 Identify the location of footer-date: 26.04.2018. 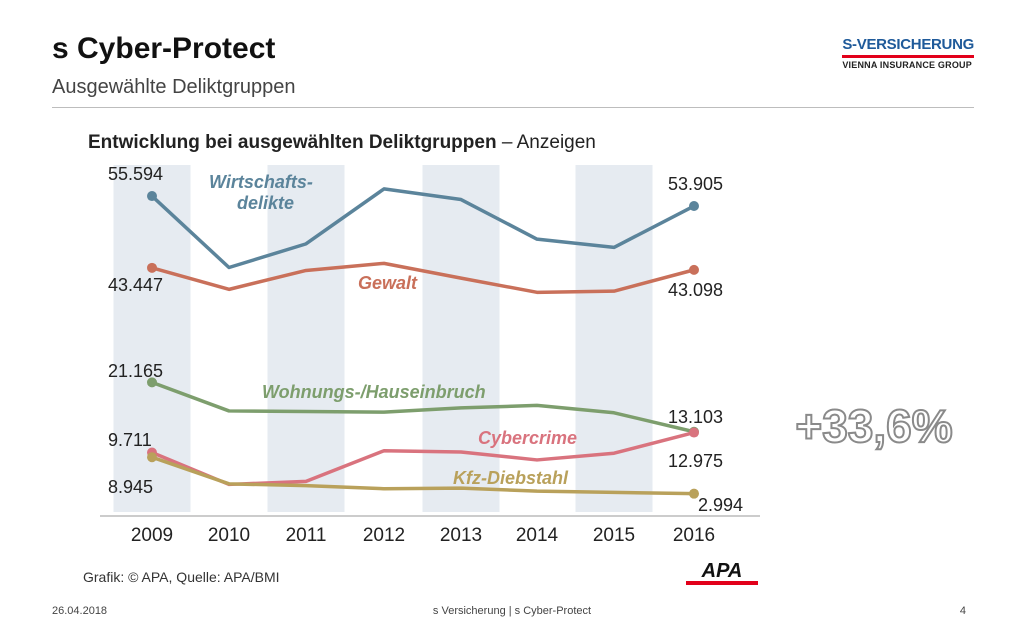
(80, 611).